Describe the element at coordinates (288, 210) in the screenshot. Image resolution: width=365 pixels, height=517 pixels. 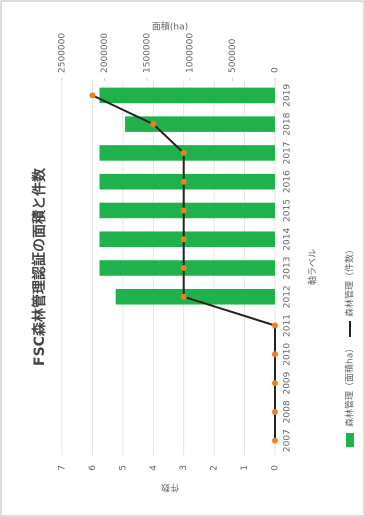
I see `x-tick-label: 2015` at that location.